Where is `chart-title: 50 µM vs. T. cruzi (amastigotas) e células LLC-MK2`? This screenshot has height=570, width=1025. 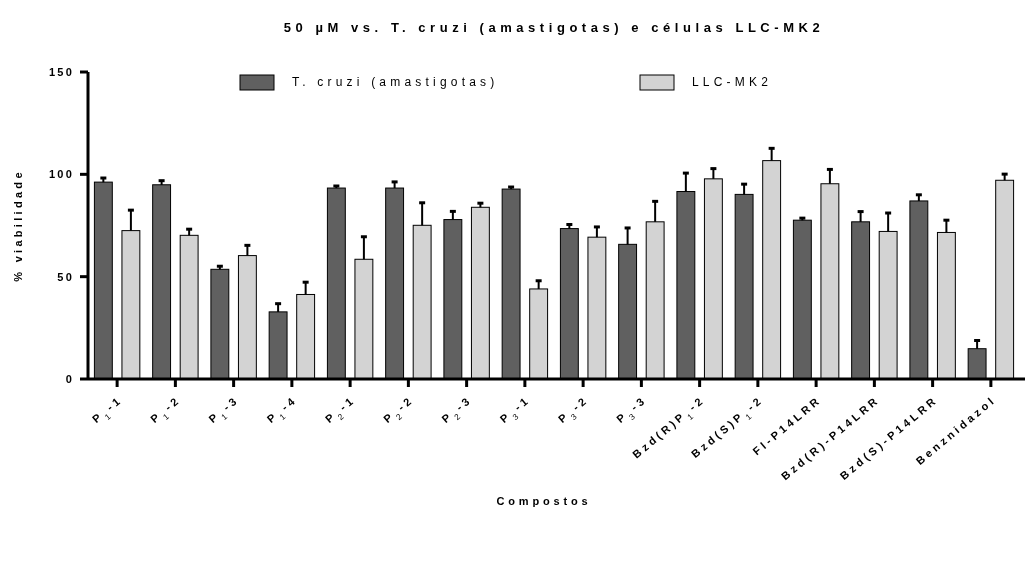
chart-title: 50 µM vs. T. cruzi (amastigotas) e células LLC-MK2 is located at coordinates (554, 27).